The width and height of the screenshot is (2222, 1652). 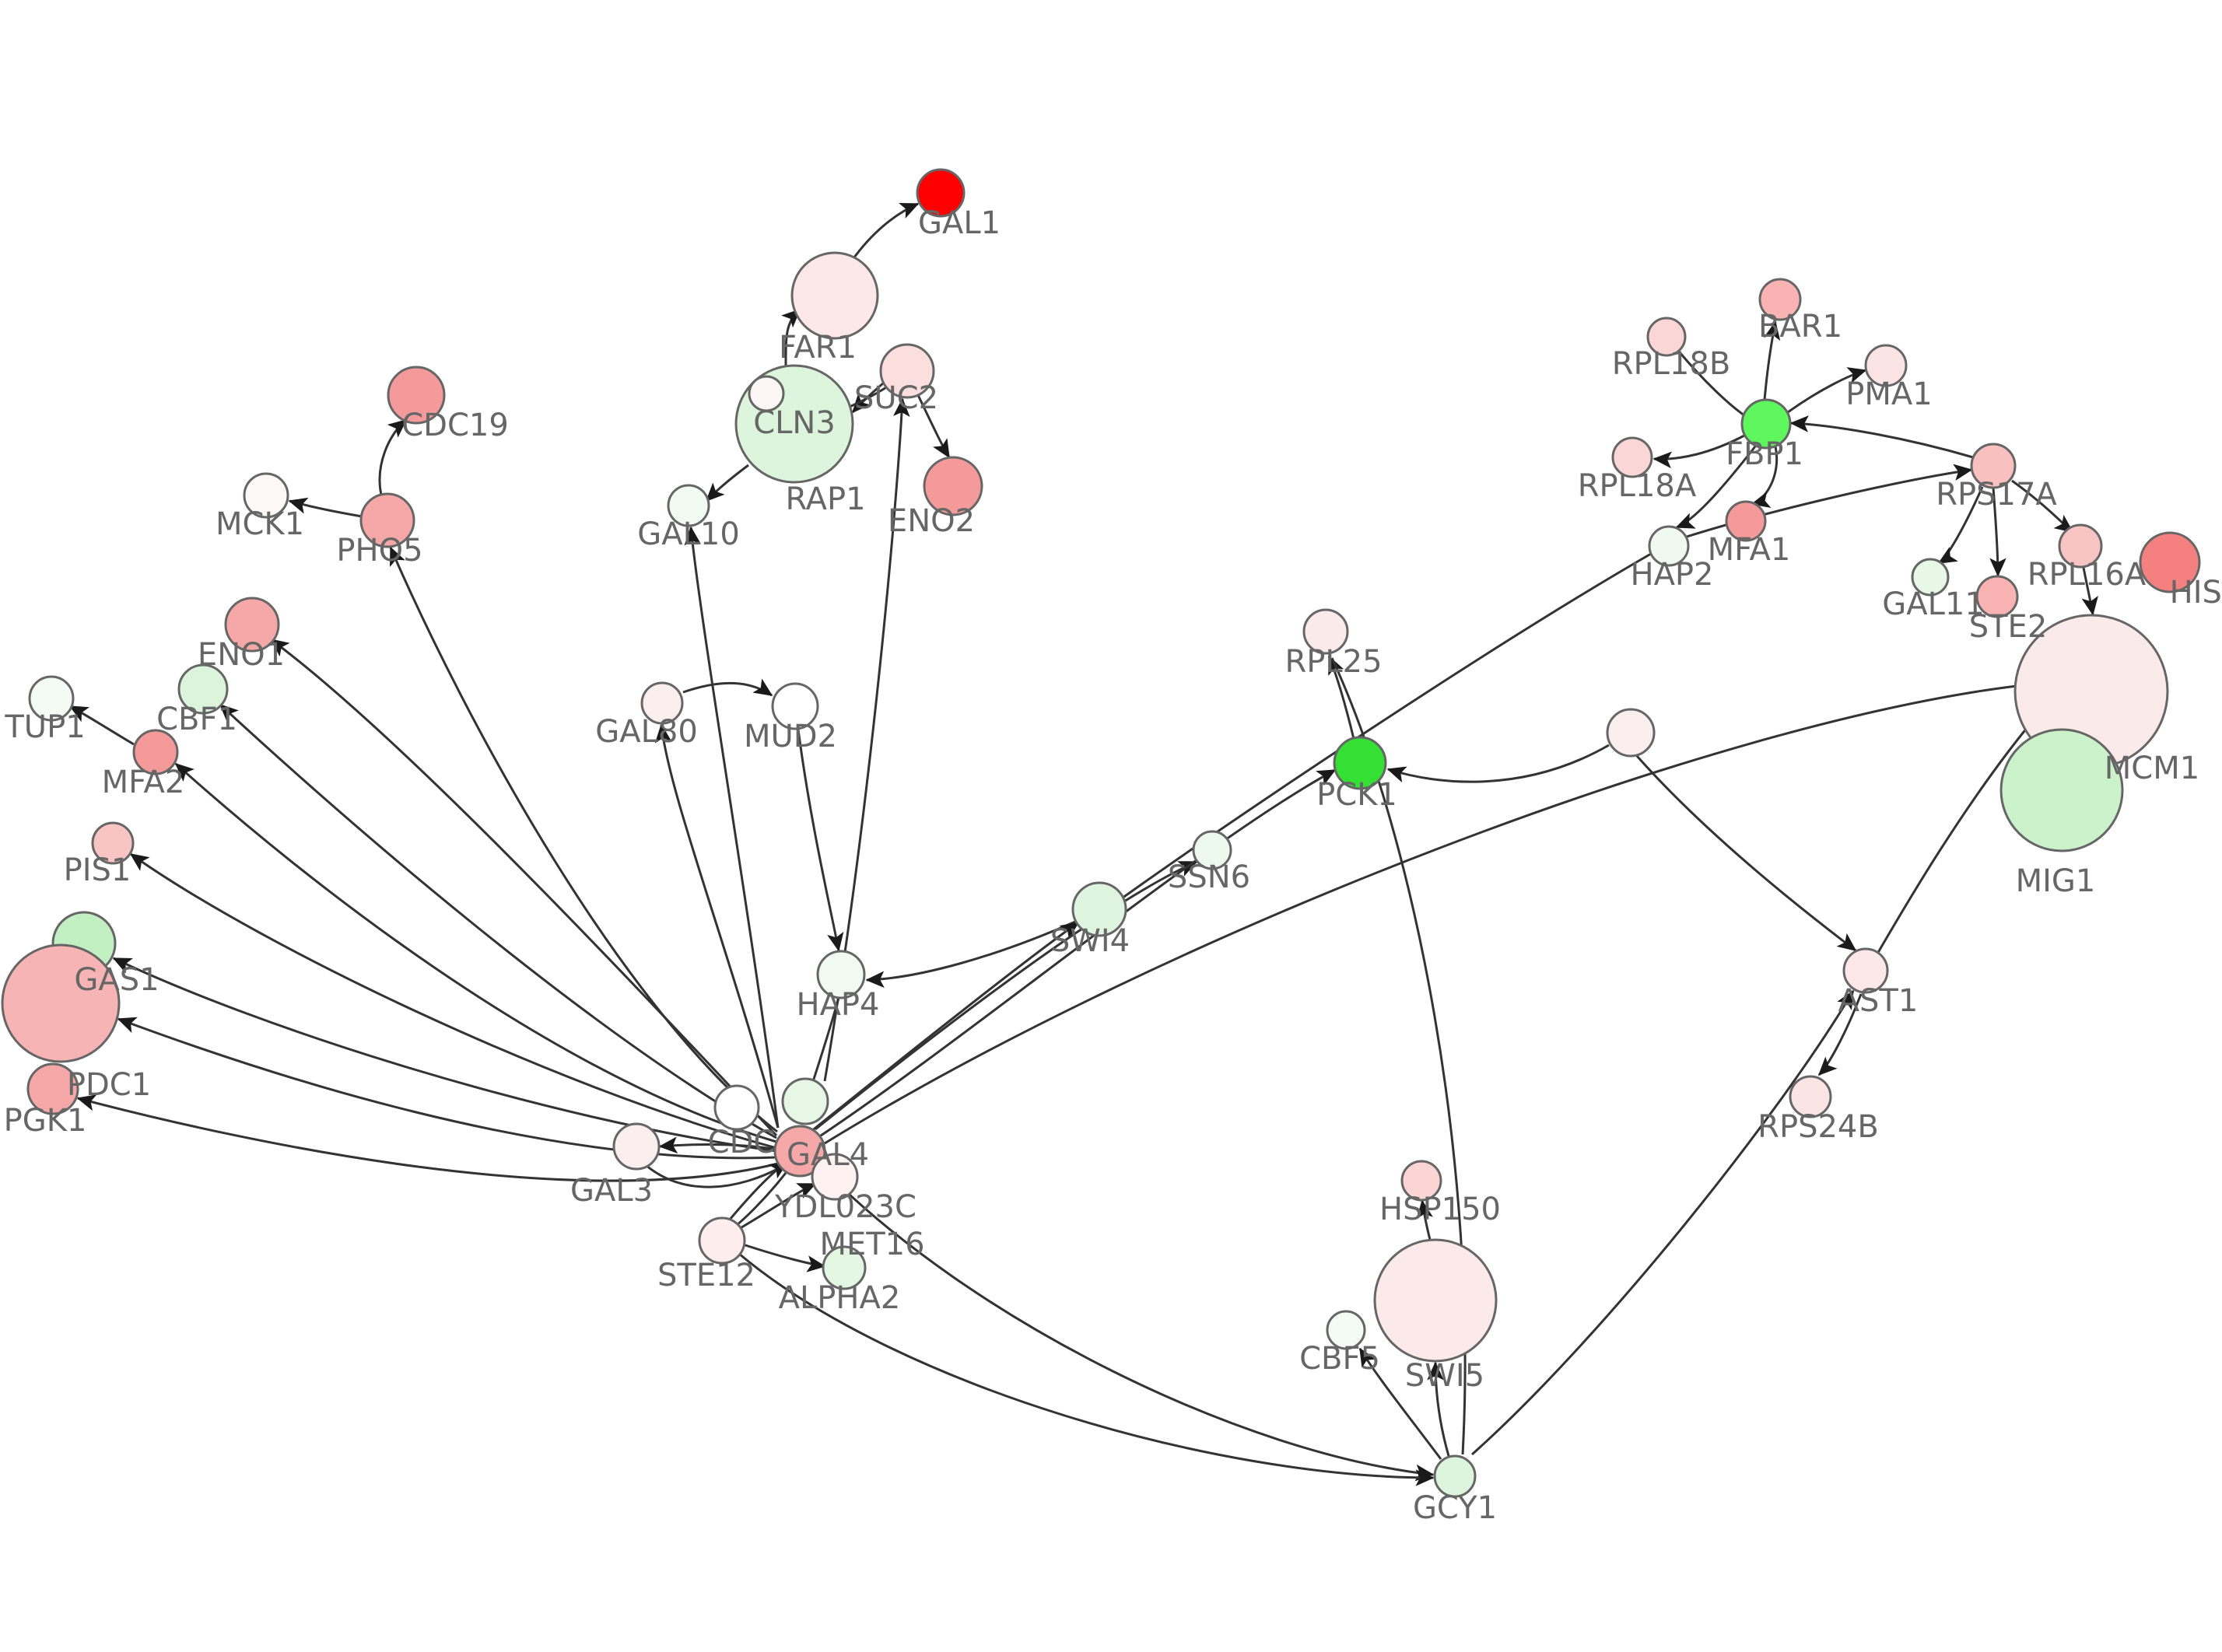 I want to click on node-rps24b, so click(x=1811, y=1097).